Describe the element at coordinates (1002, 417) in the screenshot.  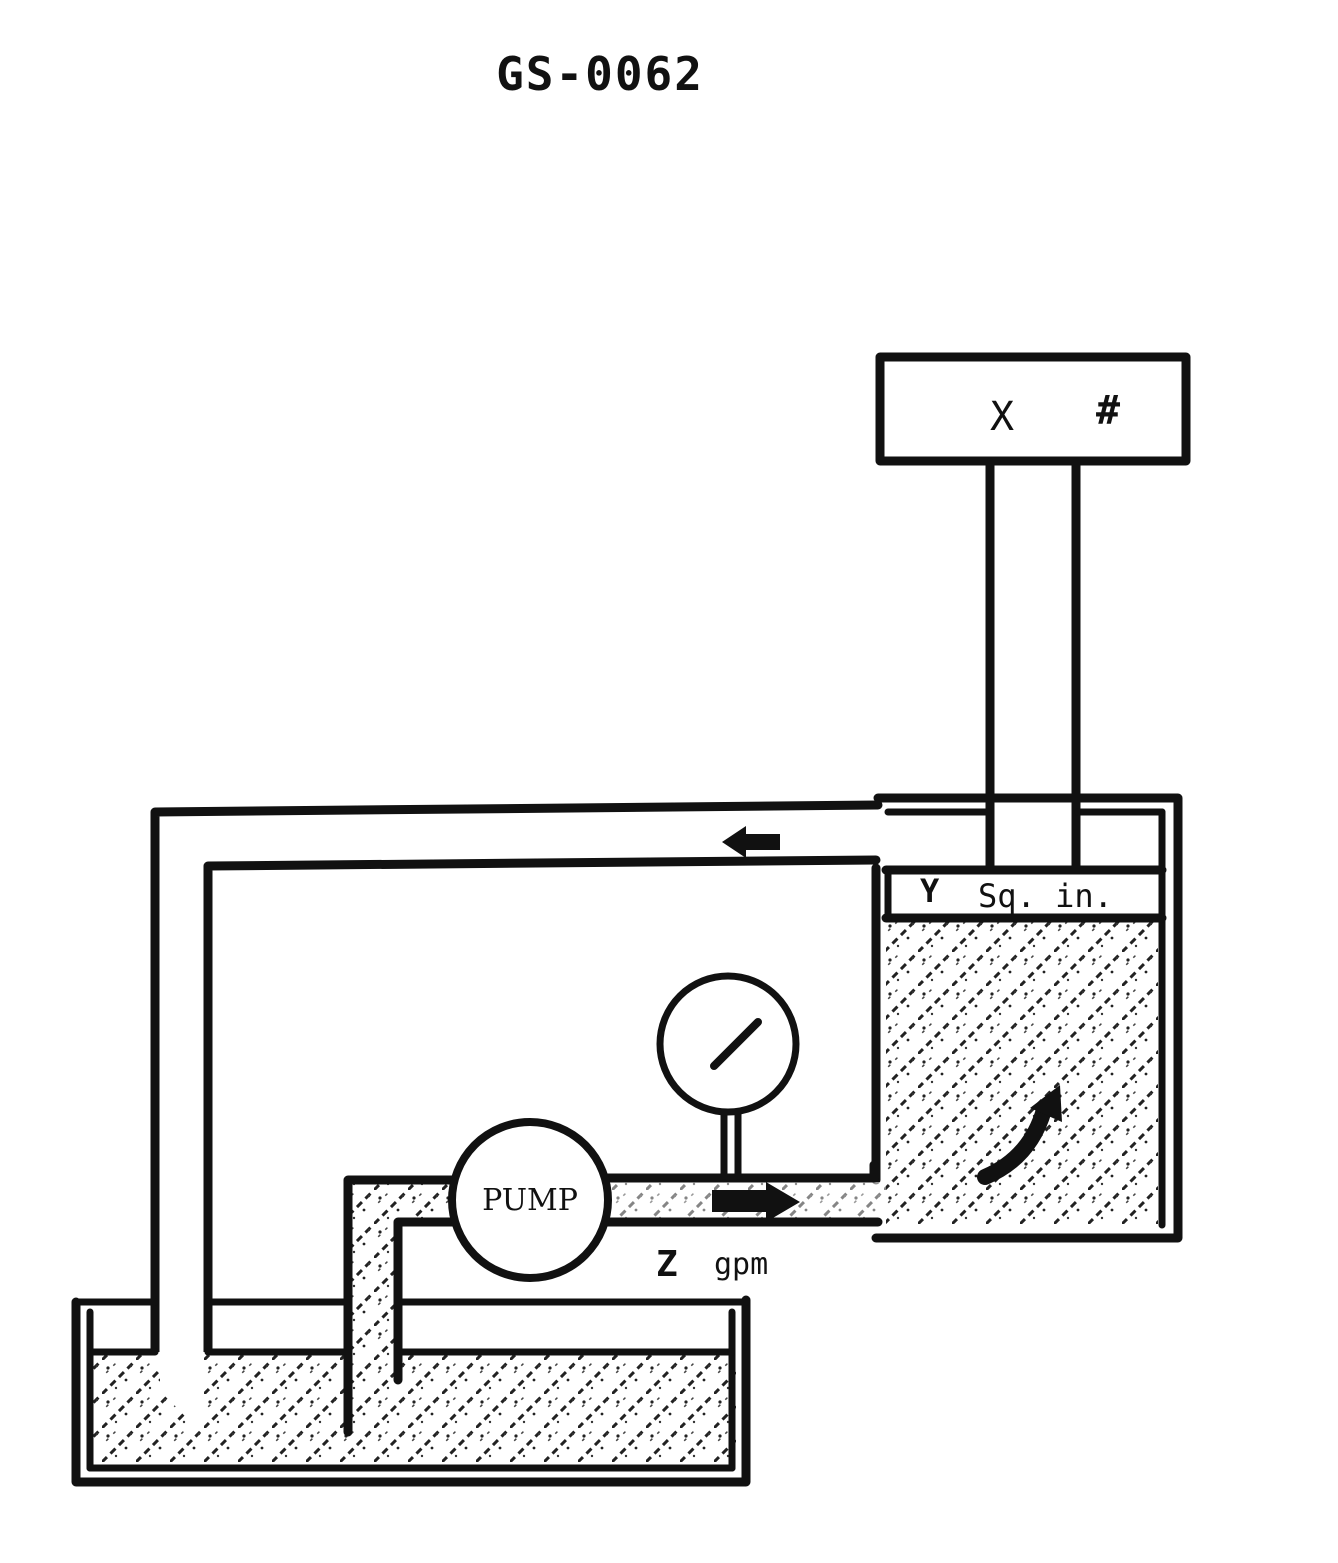
I see `weight-label: X` at that location.